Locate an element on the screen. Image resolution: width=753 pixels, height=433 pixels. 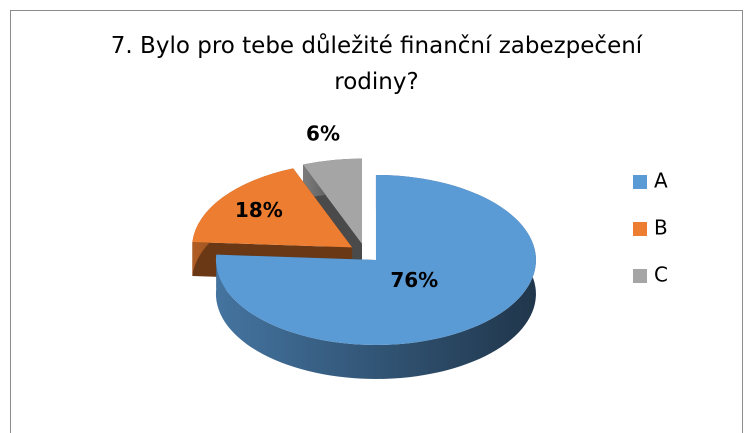
data-label: 76% is located at coordinates (414, 280).